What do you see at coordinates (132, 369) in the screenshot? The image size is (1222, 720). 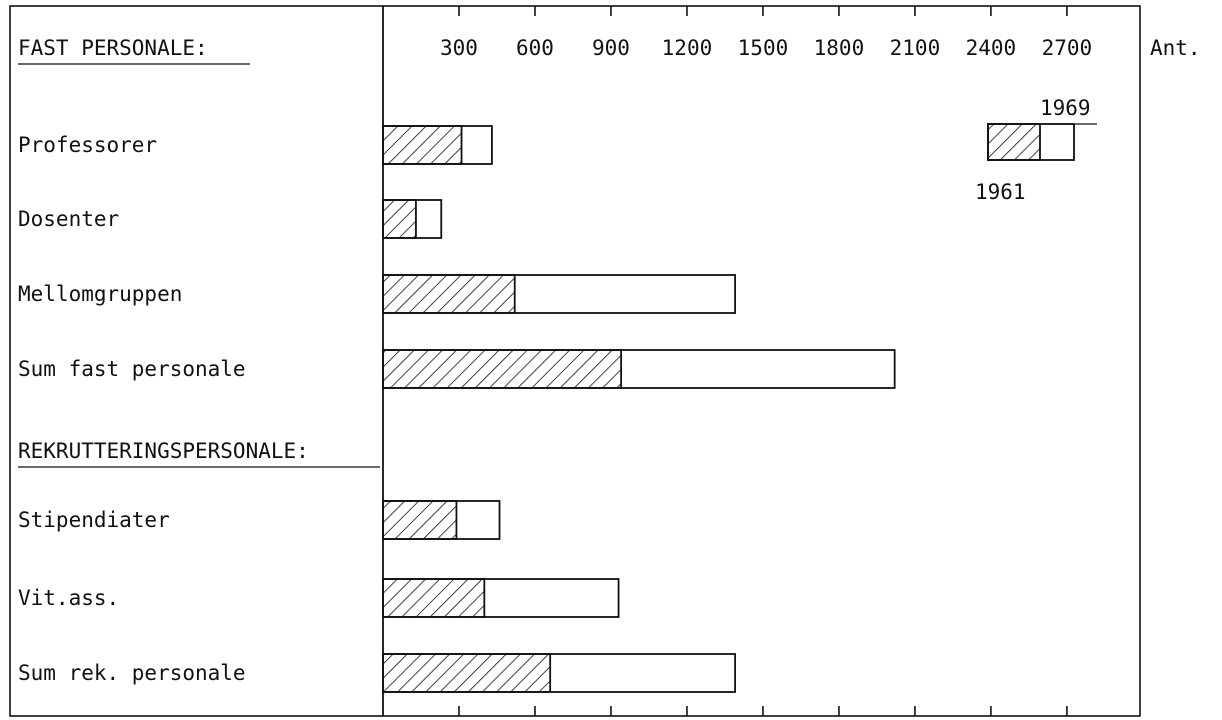 I see `category-label: Sum fast personale` at bounding box center [132, 369].